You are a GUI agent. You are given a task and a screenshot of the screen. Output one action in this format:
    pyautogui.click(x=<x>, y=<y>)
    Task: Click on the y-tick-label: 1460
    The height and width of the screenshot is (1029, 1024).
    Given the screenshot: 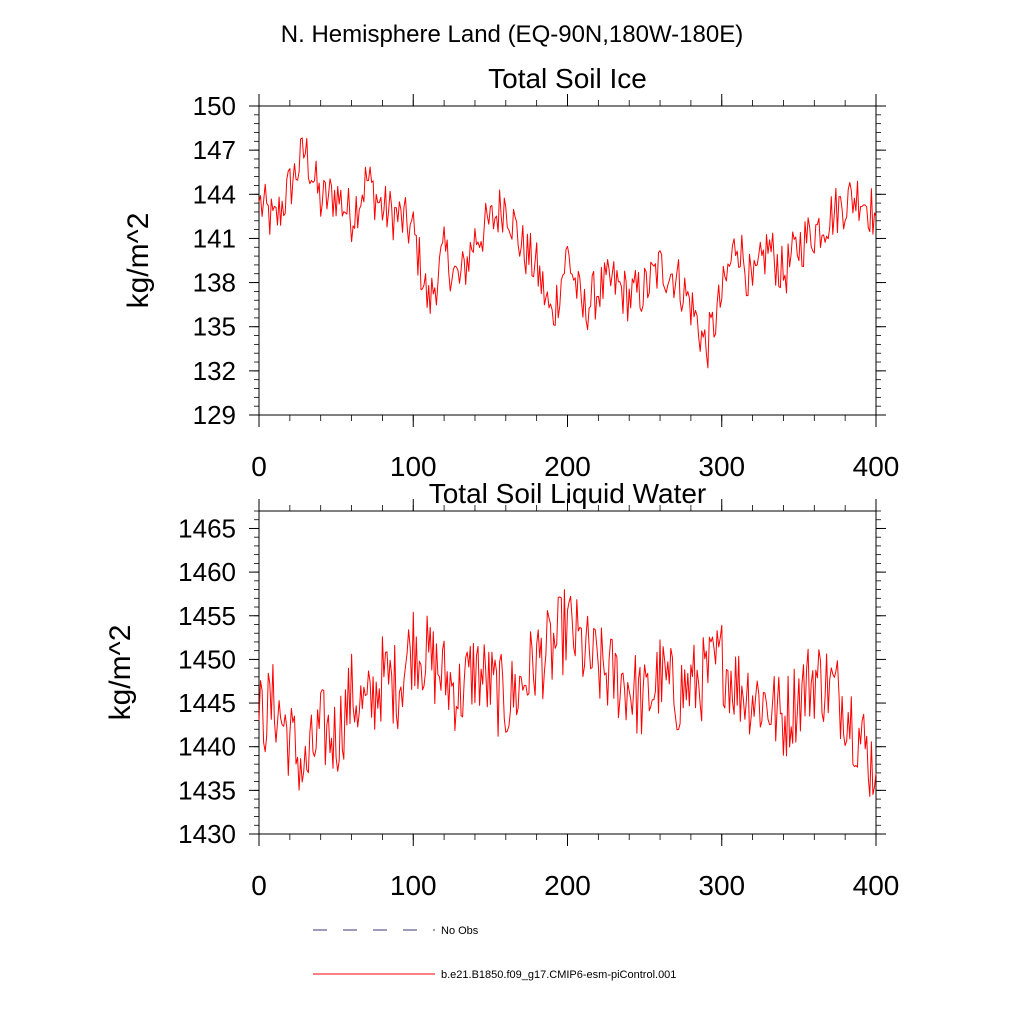 What is the action you would take?
    pyautogui.click(x=207, y=572)
    